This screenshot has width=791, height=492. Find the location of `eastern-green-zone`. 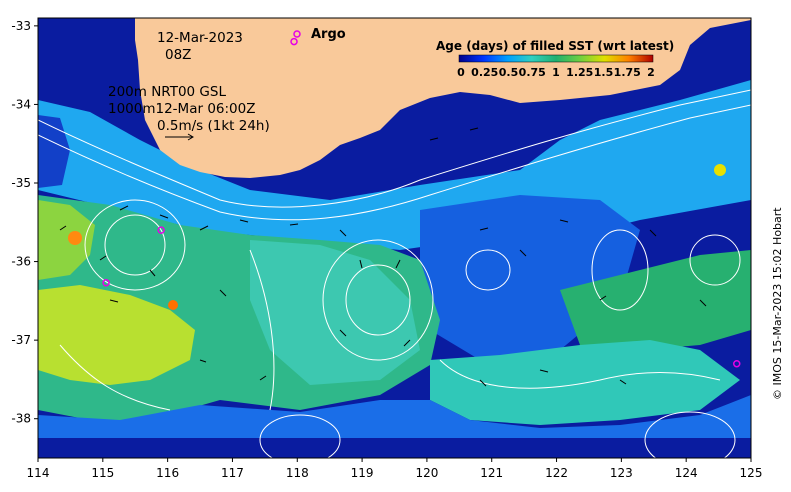

eastern-green-zone is located at coordinates (655, 300).